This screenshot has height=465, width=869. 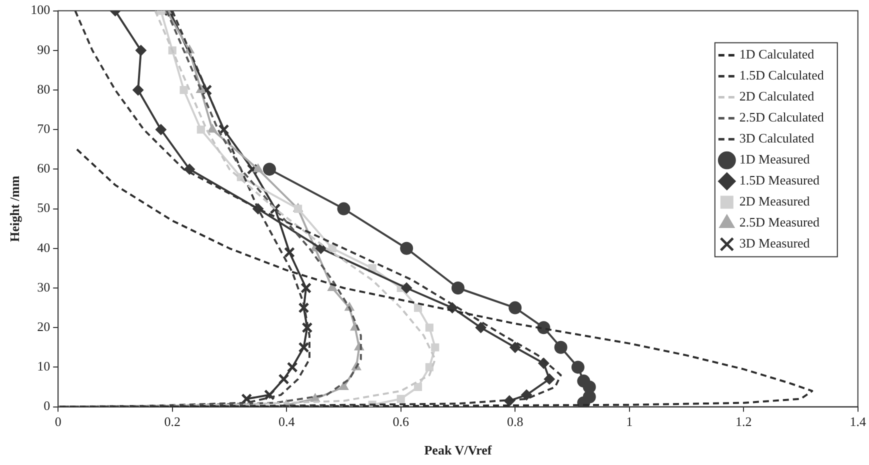 I want to click on legend-label: 1D Calculated, so click(x=777, y=54).